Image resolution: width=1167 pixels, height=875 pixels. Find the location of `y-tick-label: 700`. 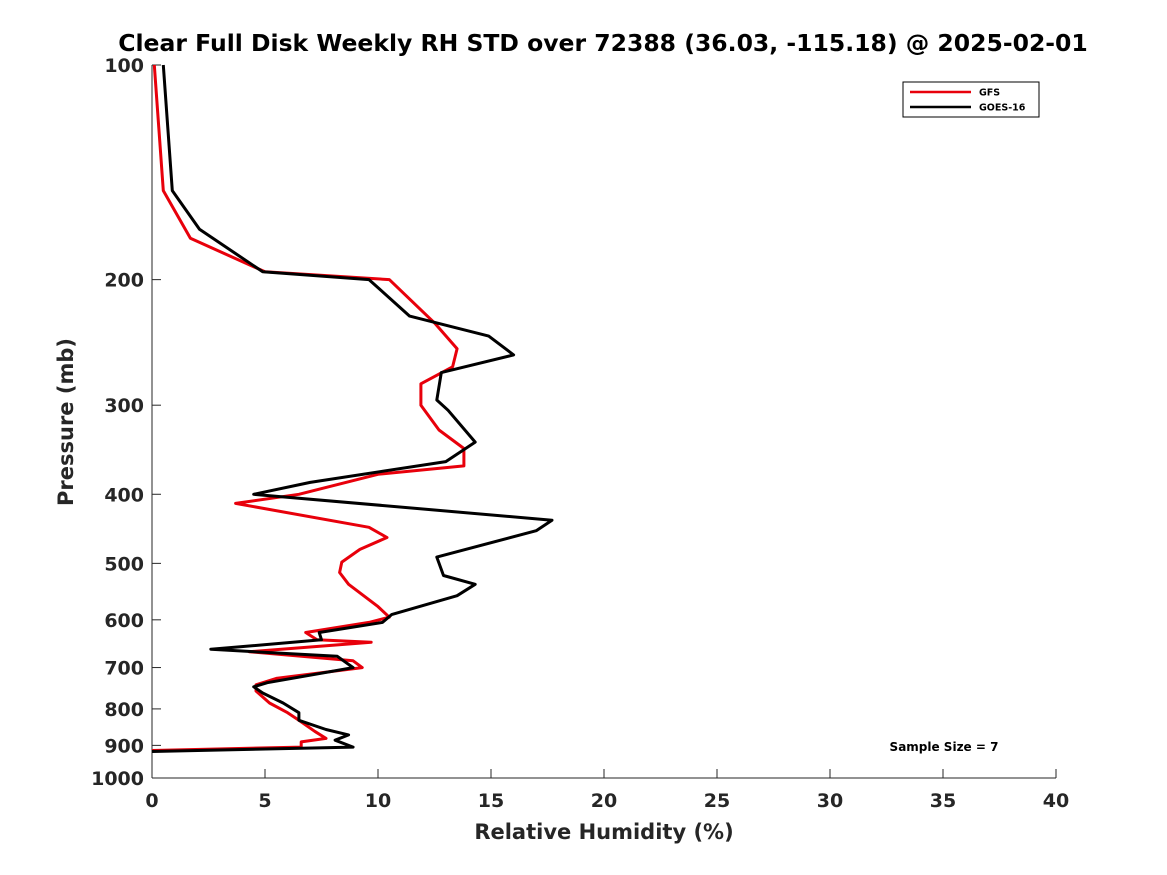

y-tick-label: 700 is located at coordinates (124, 669).